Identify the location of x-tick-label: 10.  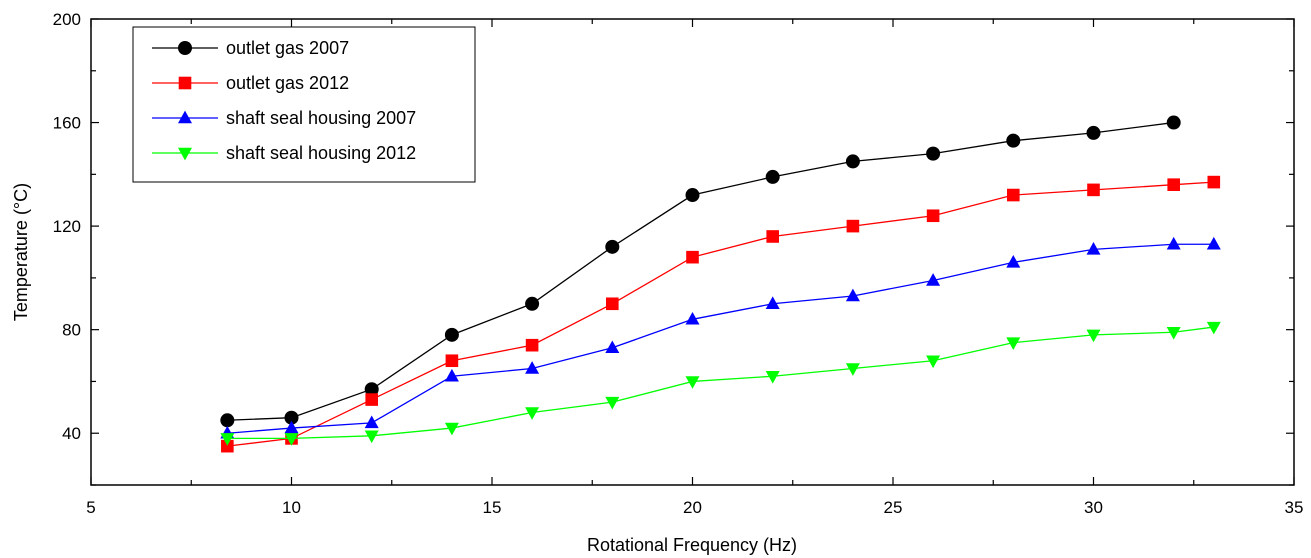
(291, 507).